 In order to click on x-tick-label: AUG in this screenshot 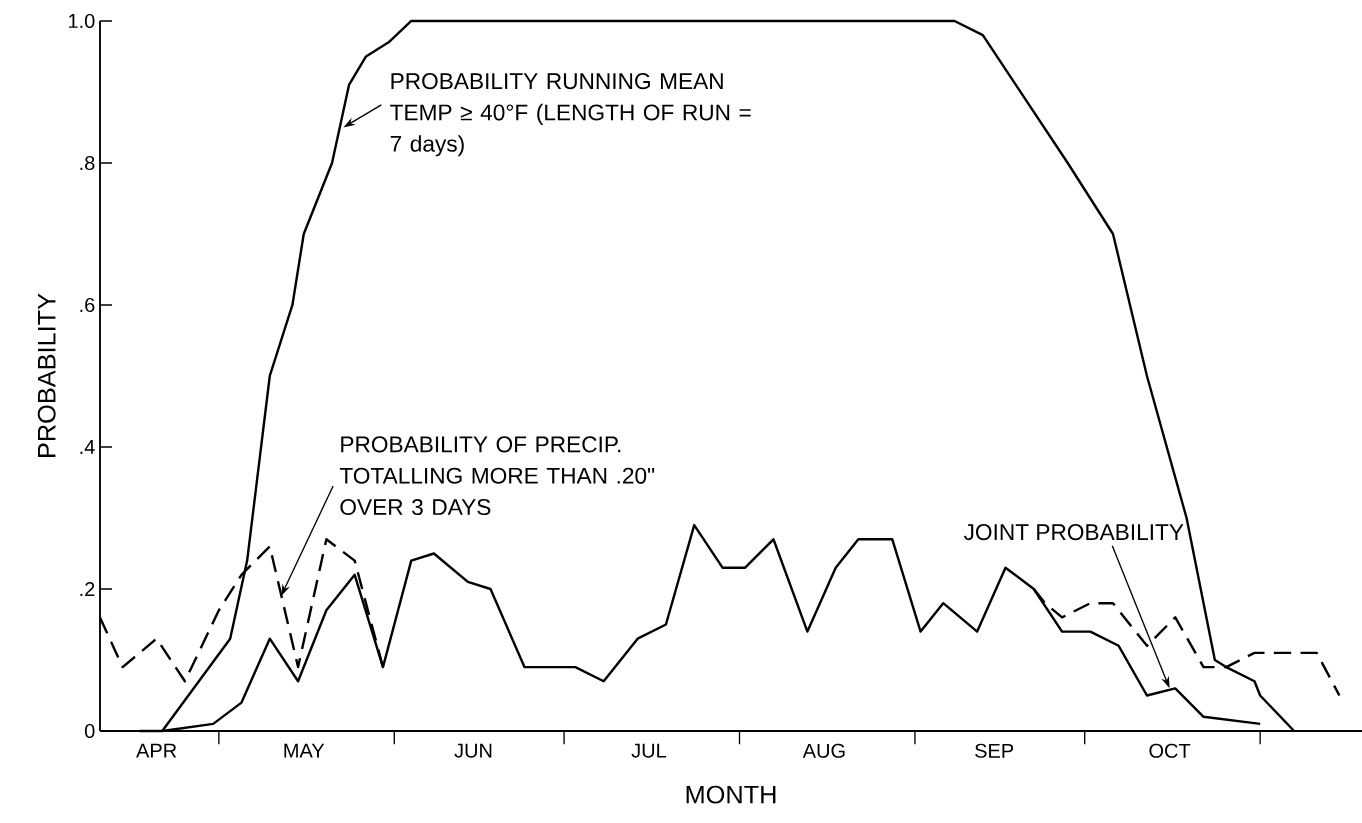, I will do `click(823, 750)`.